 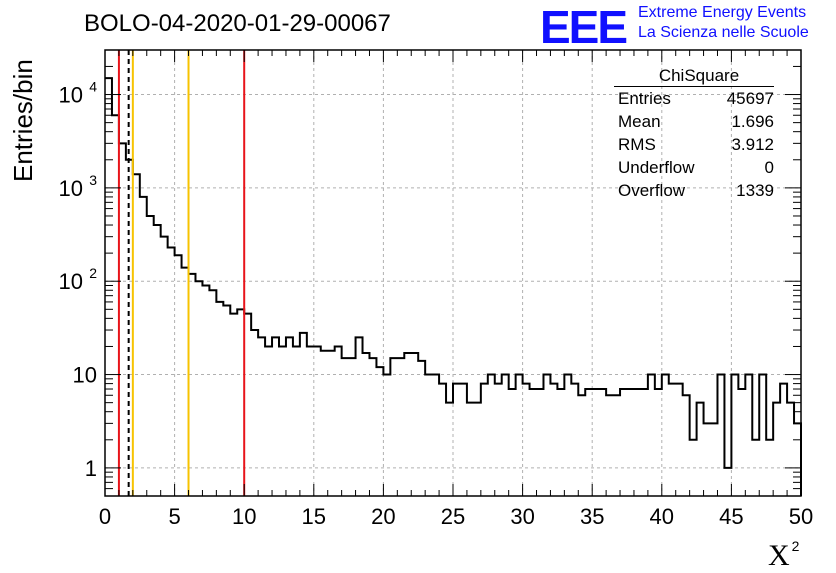 What do you see at coordinates (694, 76) in the screenshot?
I see `stats-title: ChiSquare` at bounding box center [694, 76].